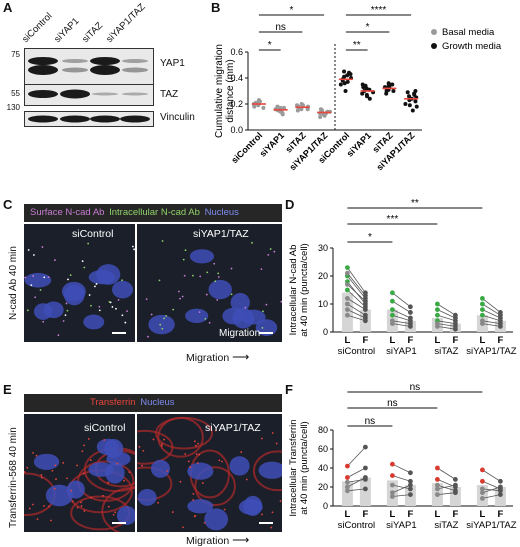  Describe the element at coordinates (323, 468) in the screenshot. I see `y-tick-label: 40` at that location.